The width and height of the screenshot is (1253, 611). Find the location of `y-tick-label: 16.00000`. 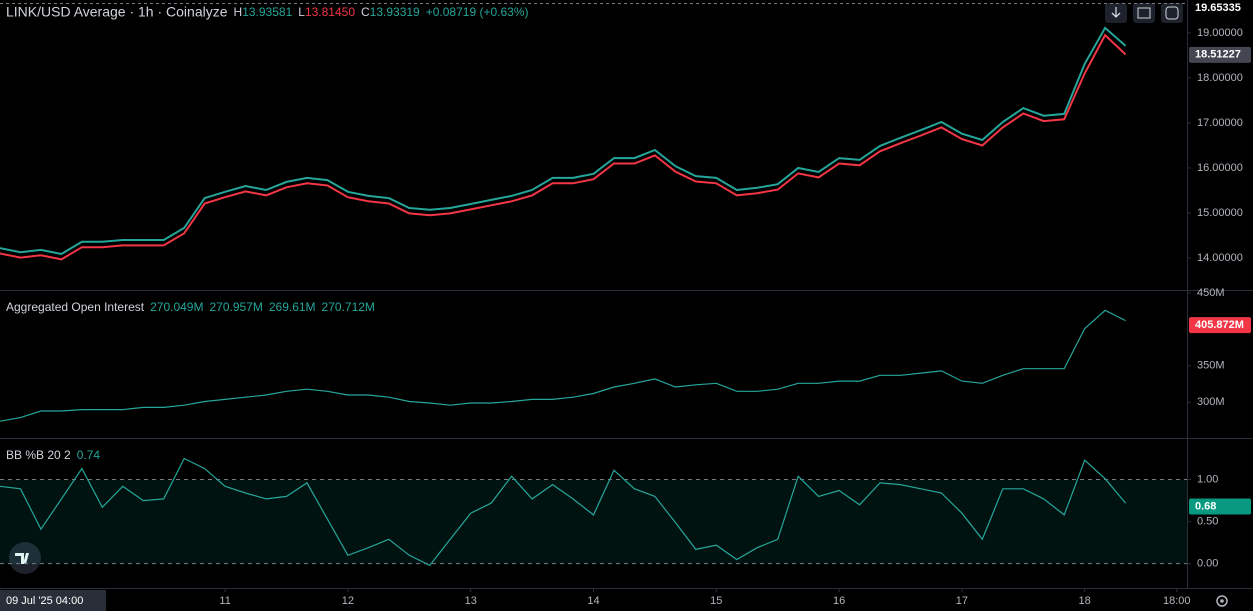

y-tick-label: 16.00000 is located at coordinates (1220, 168).